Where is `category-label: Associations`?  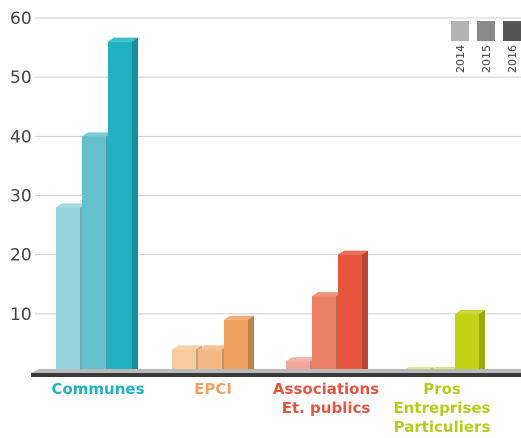 category-label: Associations is located at coordinates (326, 389).